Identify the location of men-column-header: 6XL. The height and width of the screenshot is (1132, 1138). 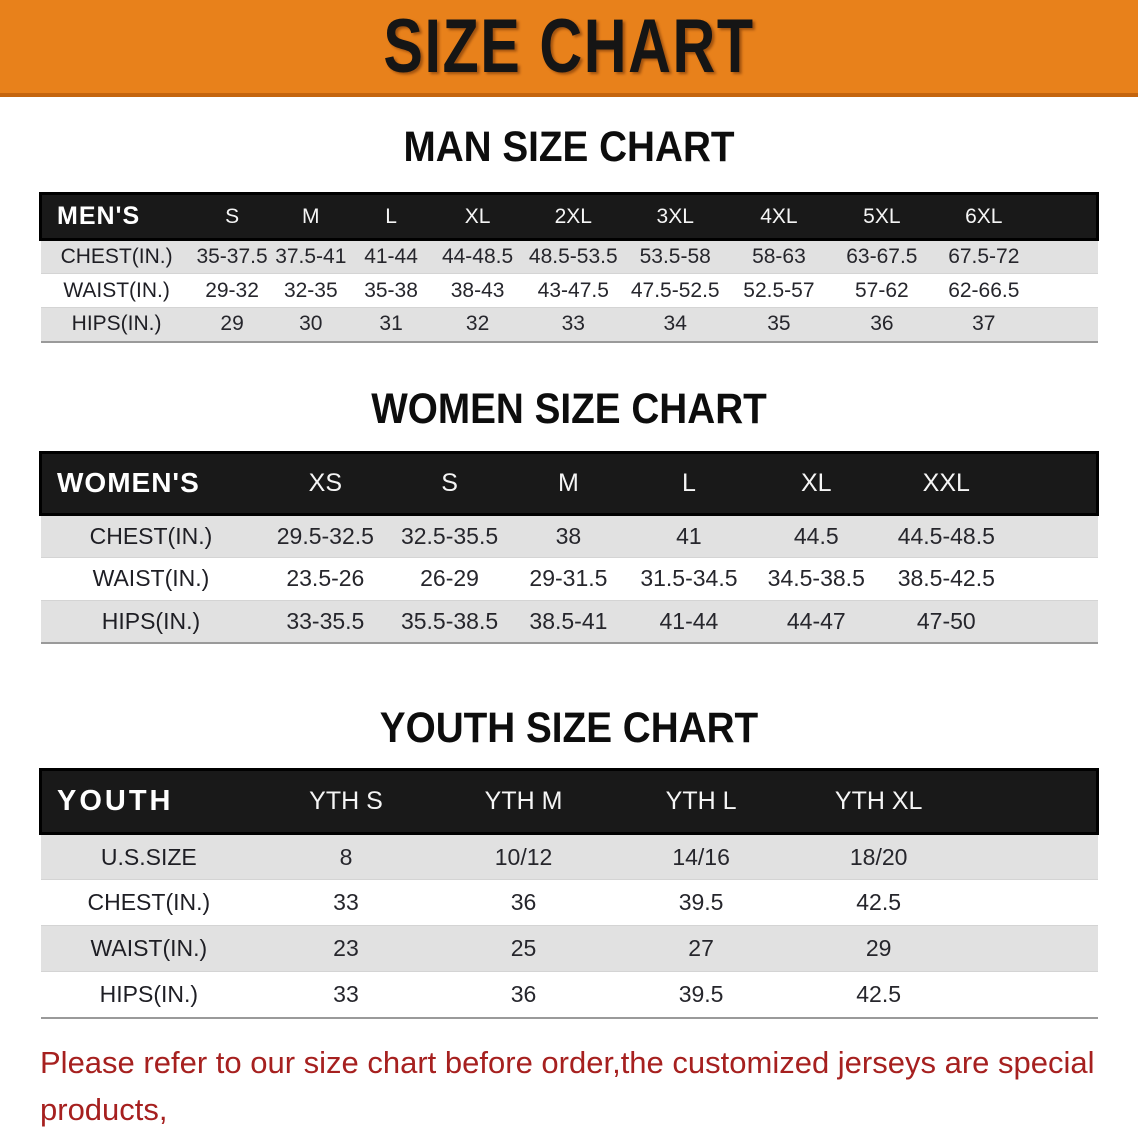
(983, 217).